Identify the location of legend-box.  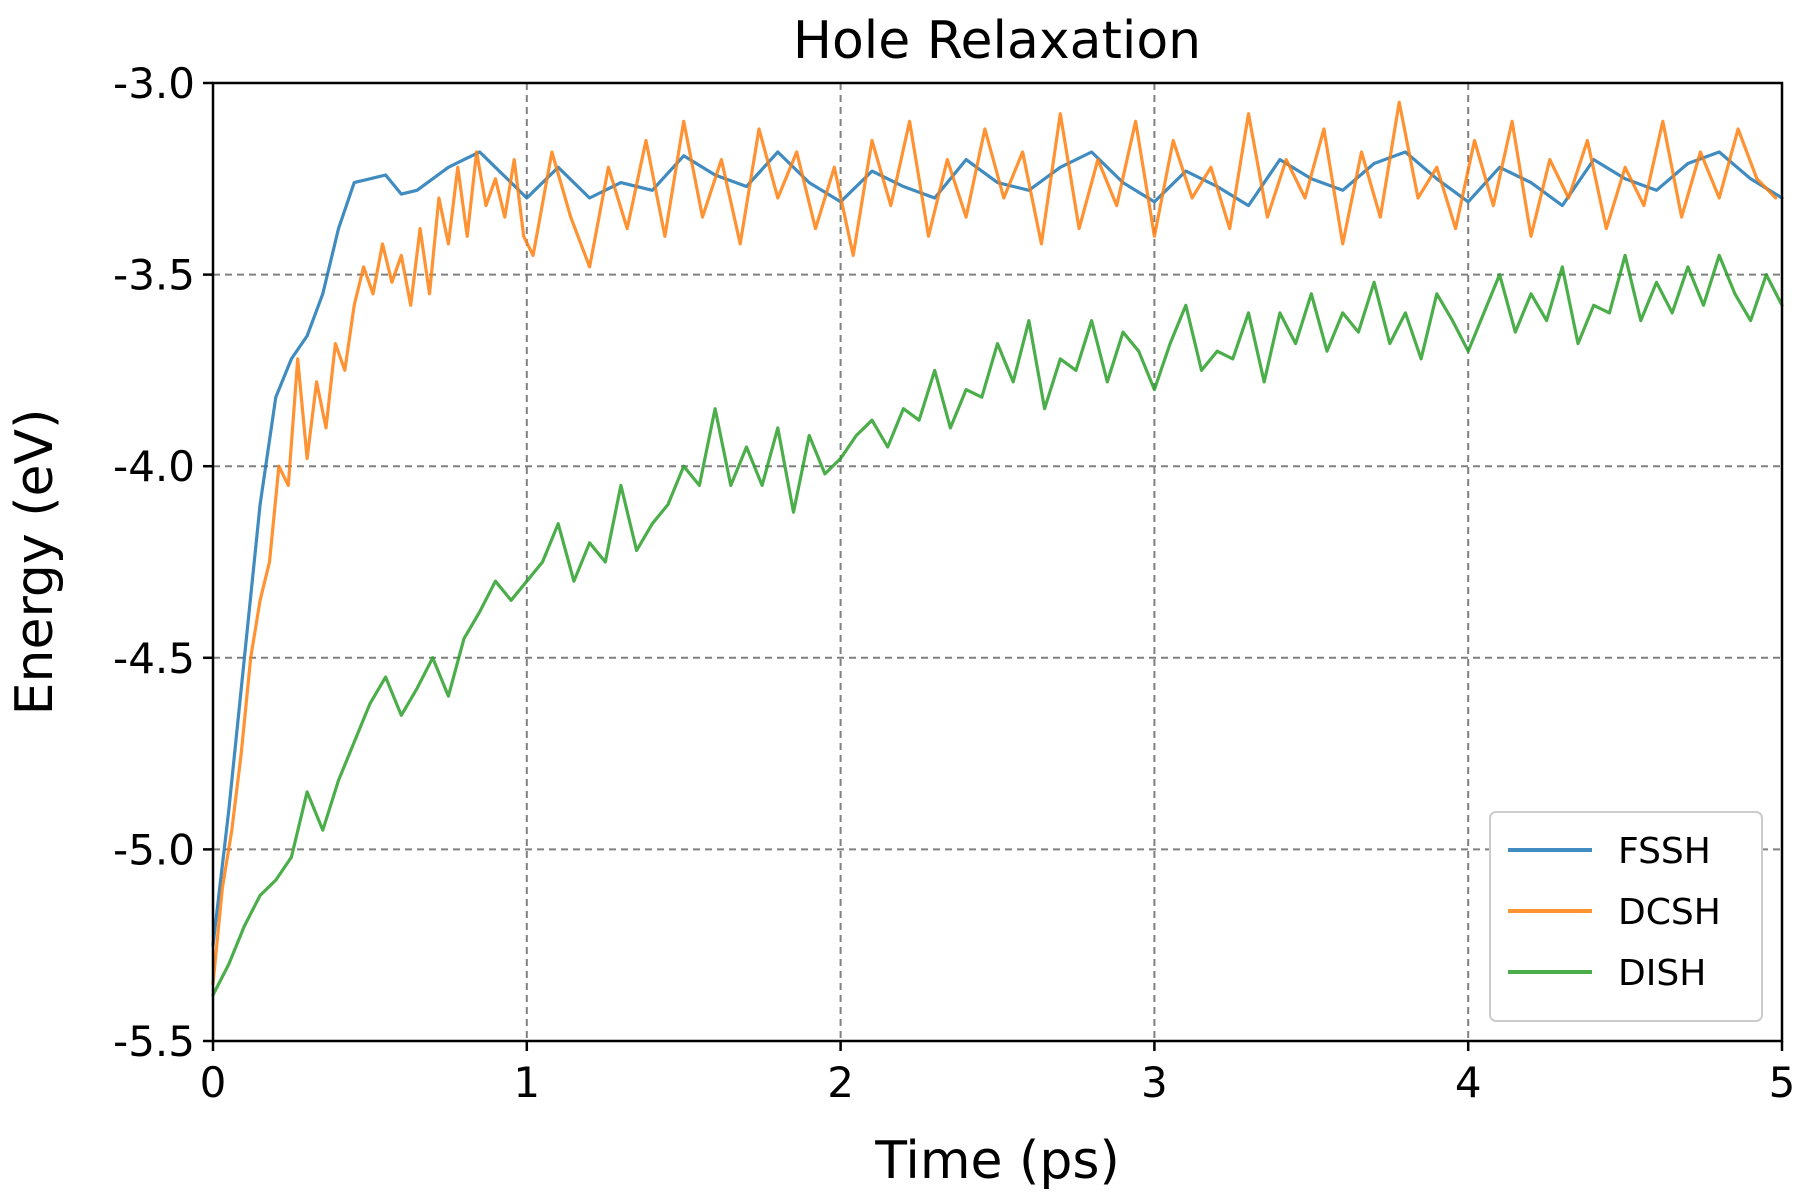
(1626, 916).